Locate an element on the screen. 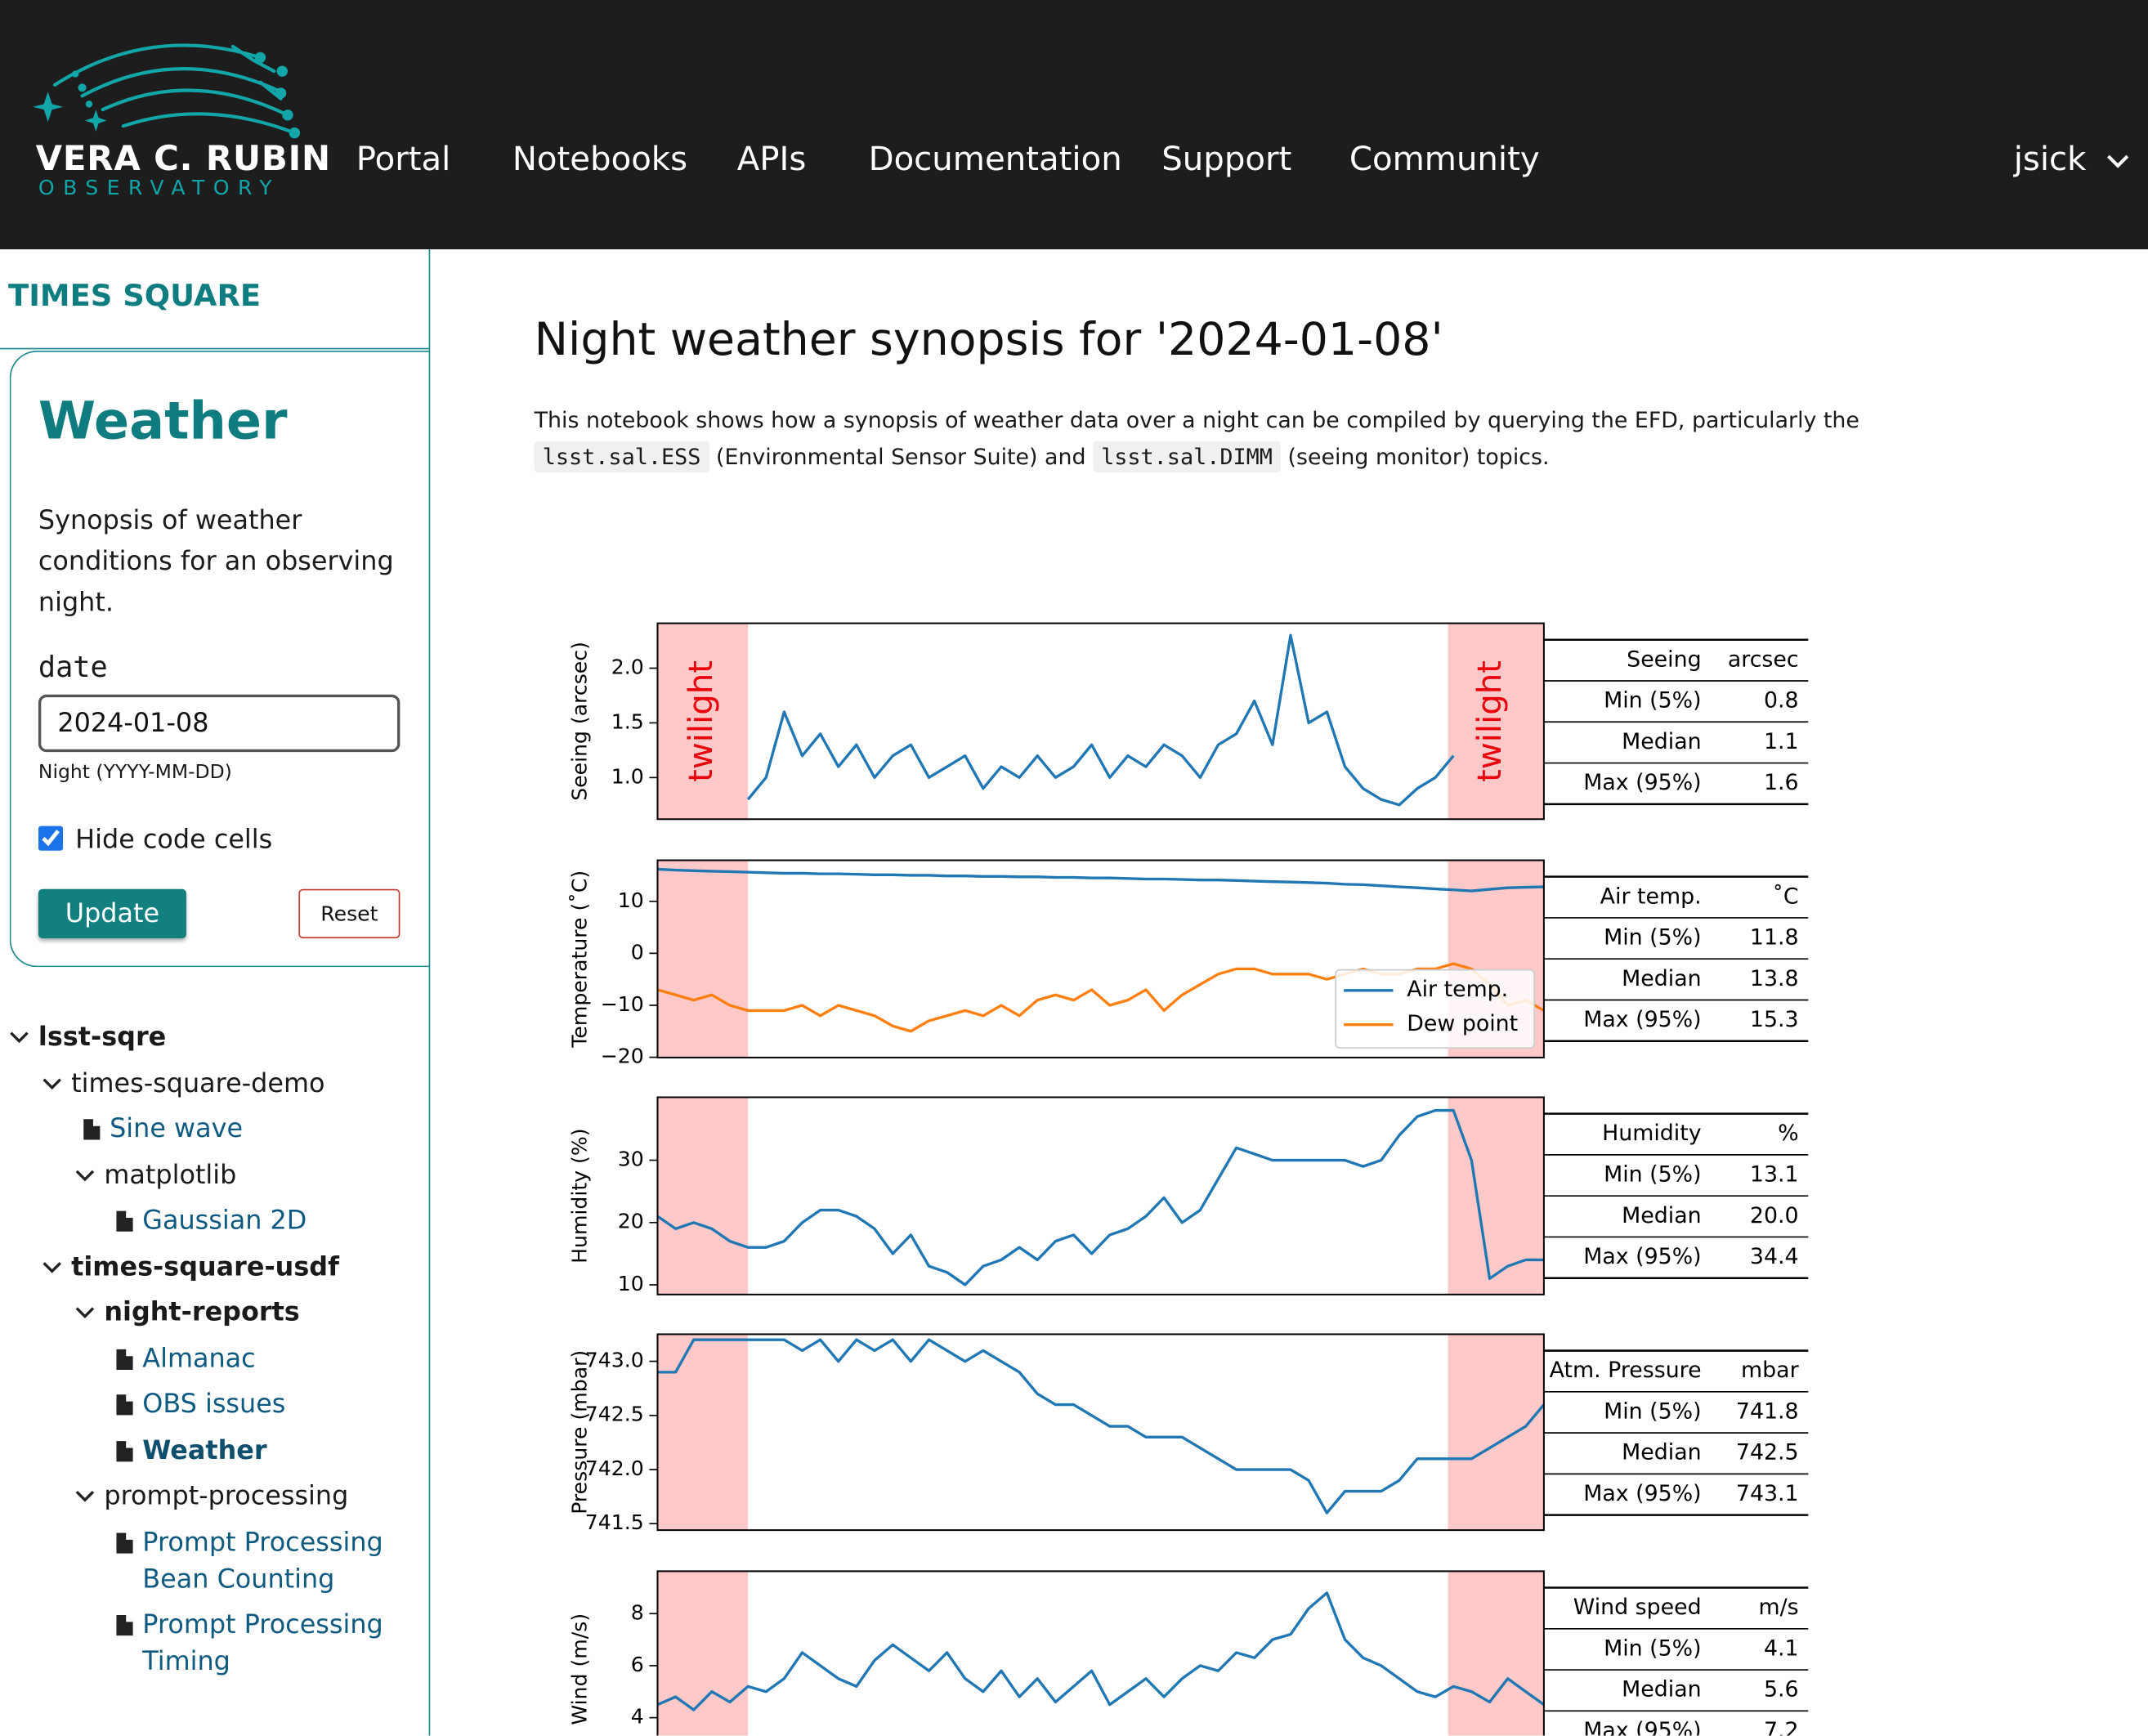 The width and height of the screenshot is (2148, 1736). app-title: TIMES SQUARE is located at coordinates (135, 296).